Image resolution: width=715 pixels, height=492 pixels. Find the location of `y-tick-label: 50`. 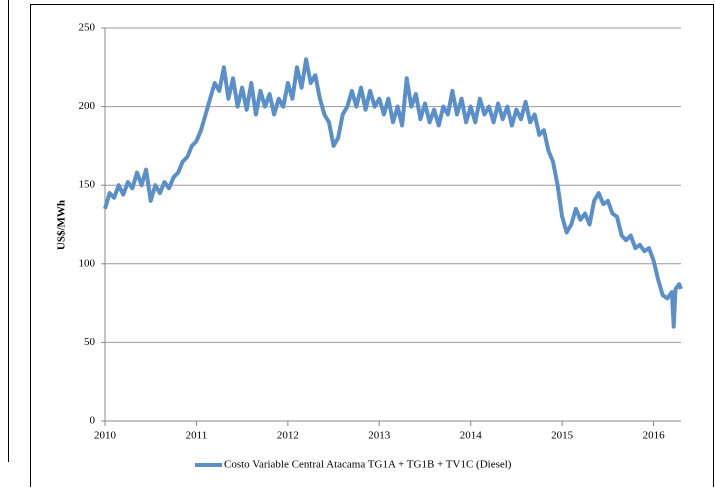

y-tick-label: 50 is located at coordinates (90, 342).